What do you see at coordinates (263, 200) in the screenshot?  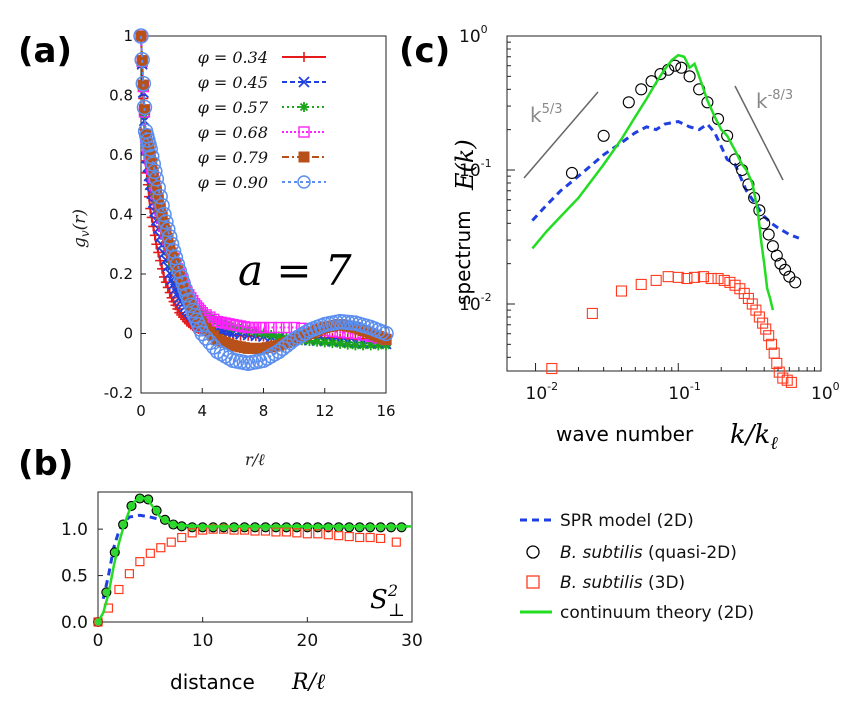 I see `a-series-line` at bounding box center [263, 200].